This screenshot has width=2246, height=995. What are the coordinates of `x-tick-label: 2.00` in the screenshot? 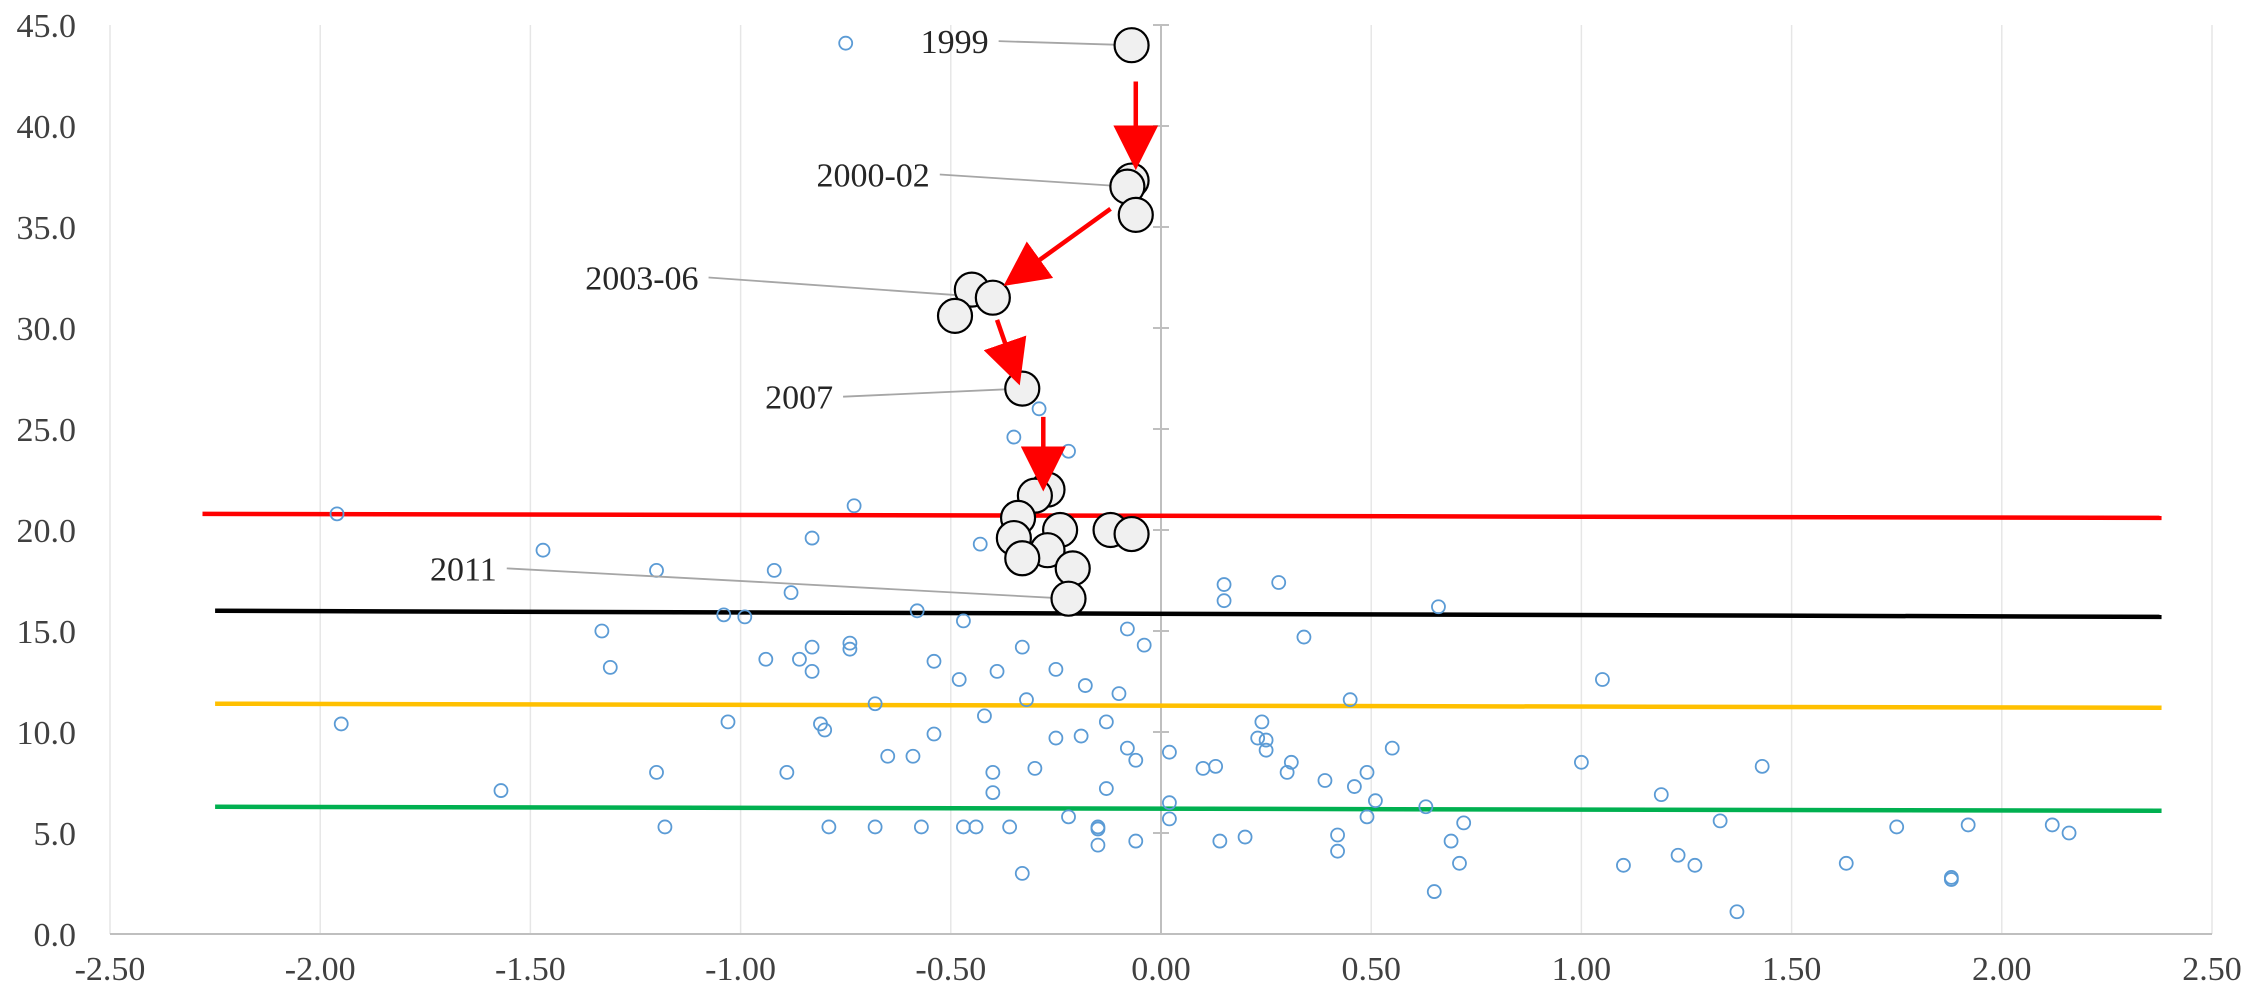 It's located at (2002, 969).